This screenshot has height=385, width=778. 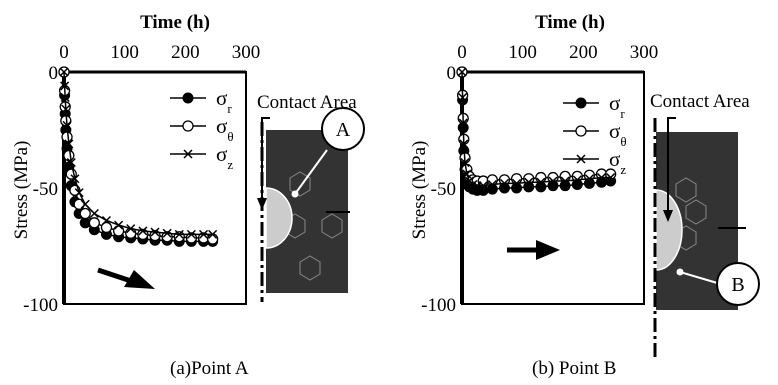 I want to click on x-tick-label: 0, so click(x=462, y=52).